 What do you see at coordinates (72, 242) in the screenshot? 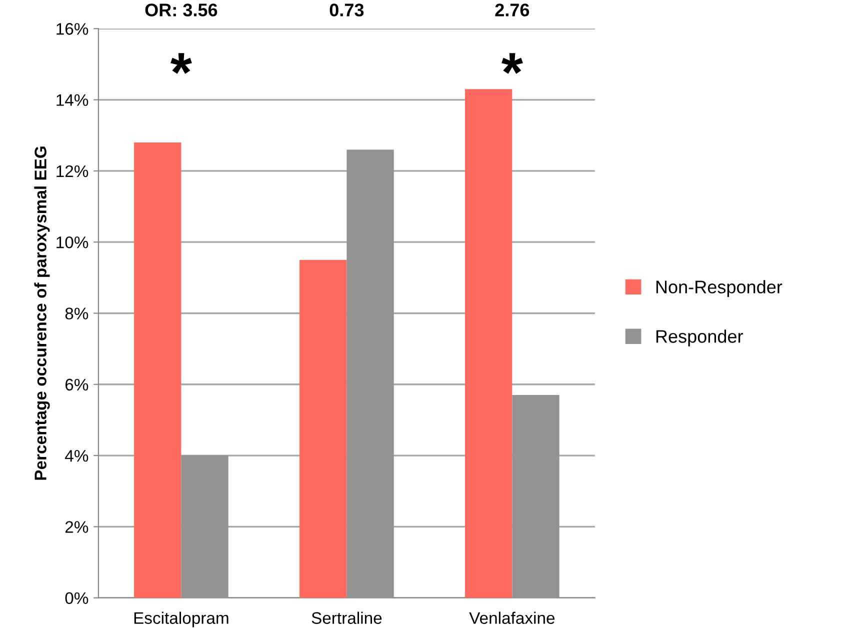
I see `y-tick-label: 10%` at bounding box center [72, 242].